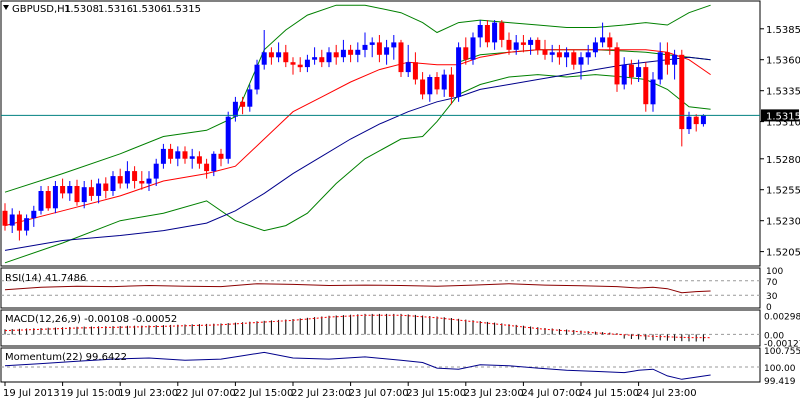 The width and height of the screenshot is (800, 400). What do you see at coordinates (780, 382) in the screenshot?
I see `momentum-tick-label: 99.419` at bounding box center [780, 382].